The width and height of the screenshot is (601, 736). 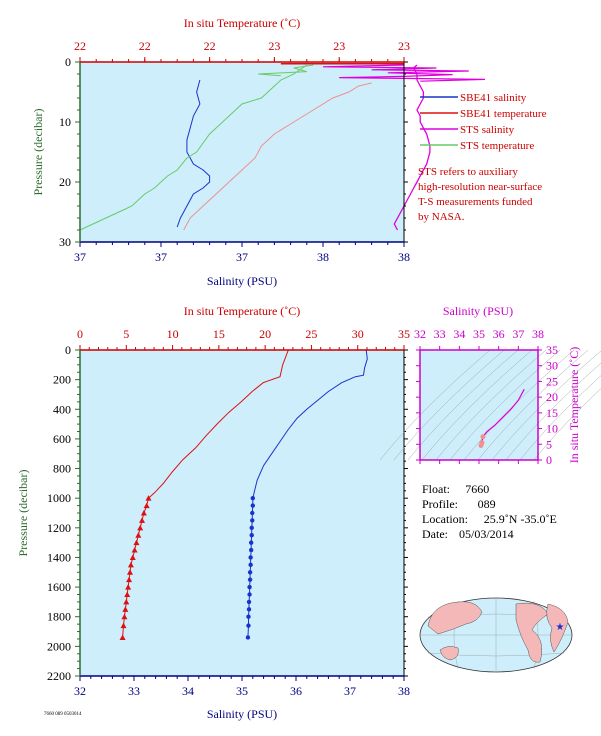 I want to click on bottom-pressure-tick-label: 800, so click(x=62, y=469).